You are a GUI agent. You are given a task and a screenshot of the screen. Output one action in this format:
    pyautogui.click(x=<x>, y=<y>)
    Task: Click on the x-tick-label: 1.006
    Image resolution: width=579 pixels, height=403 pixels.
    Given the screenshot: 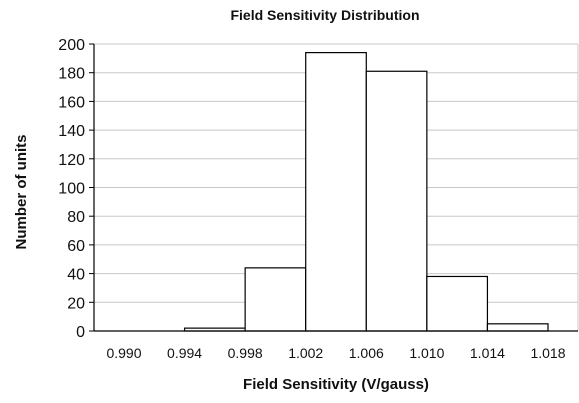 What is the action you would take?
    pyautogui.click(x=366, y=353)
    